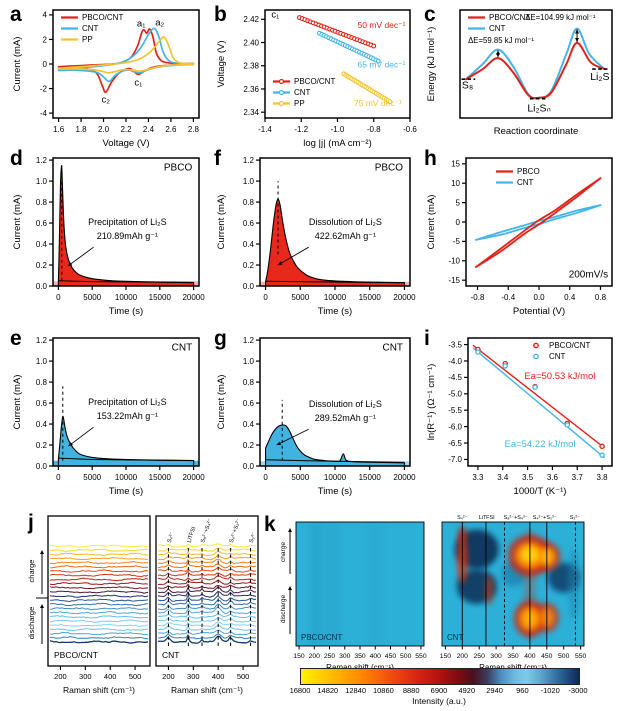 The height and width of the screenshot is (711, 619). What do you see at coordinates (462, 518) in the screenshot?
I see `svg-text: S₄²⁻` at bounding box center [462, 518].